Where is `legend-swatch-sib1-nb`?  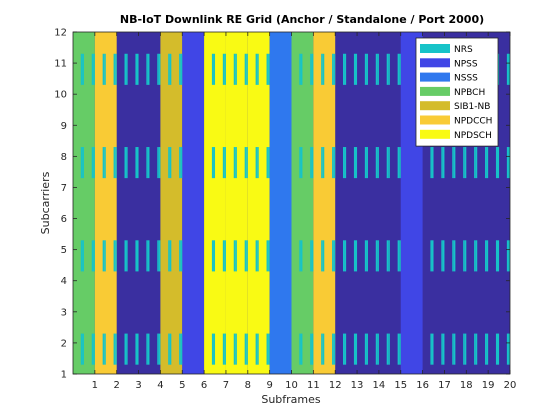
legend-swatch-sib1-nb is located at coordinates (435, 106).